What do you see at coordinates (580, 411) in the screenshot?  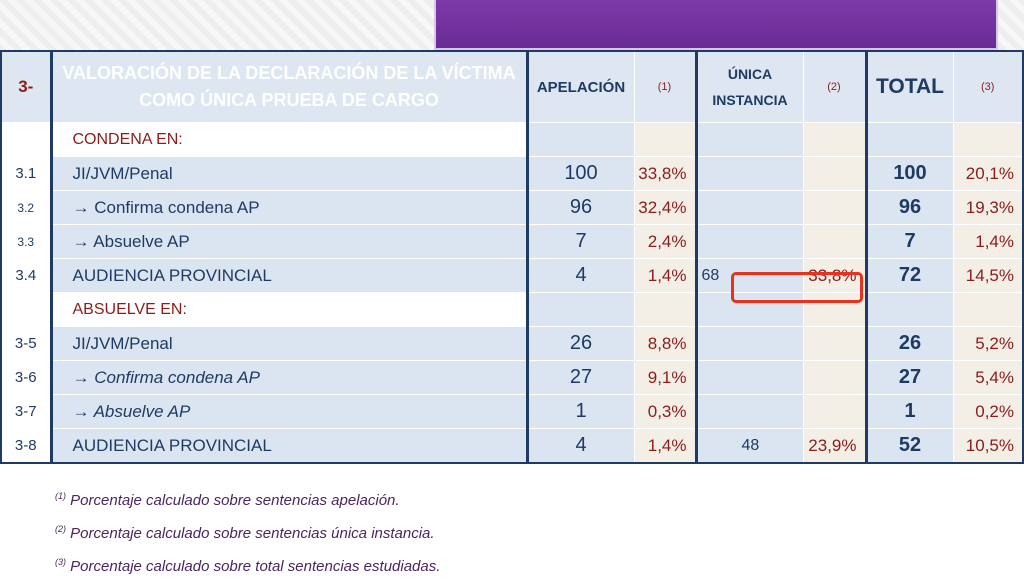 I see `apelacion-value: 1` at bounding box center [580, 411].